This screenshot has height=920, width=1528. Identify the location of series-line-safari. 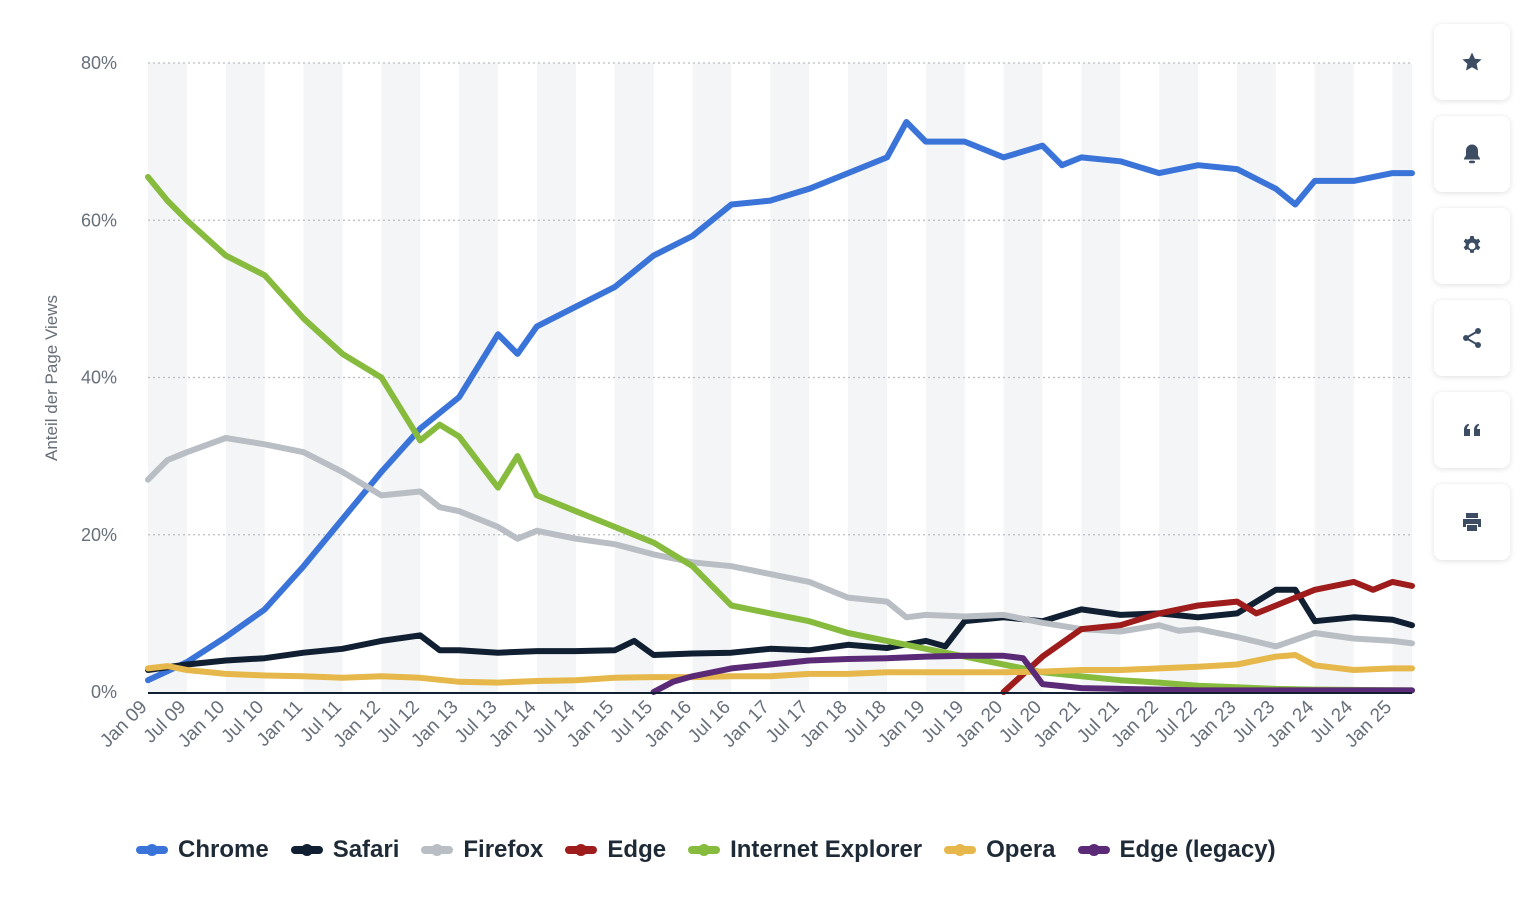
(780, 629).